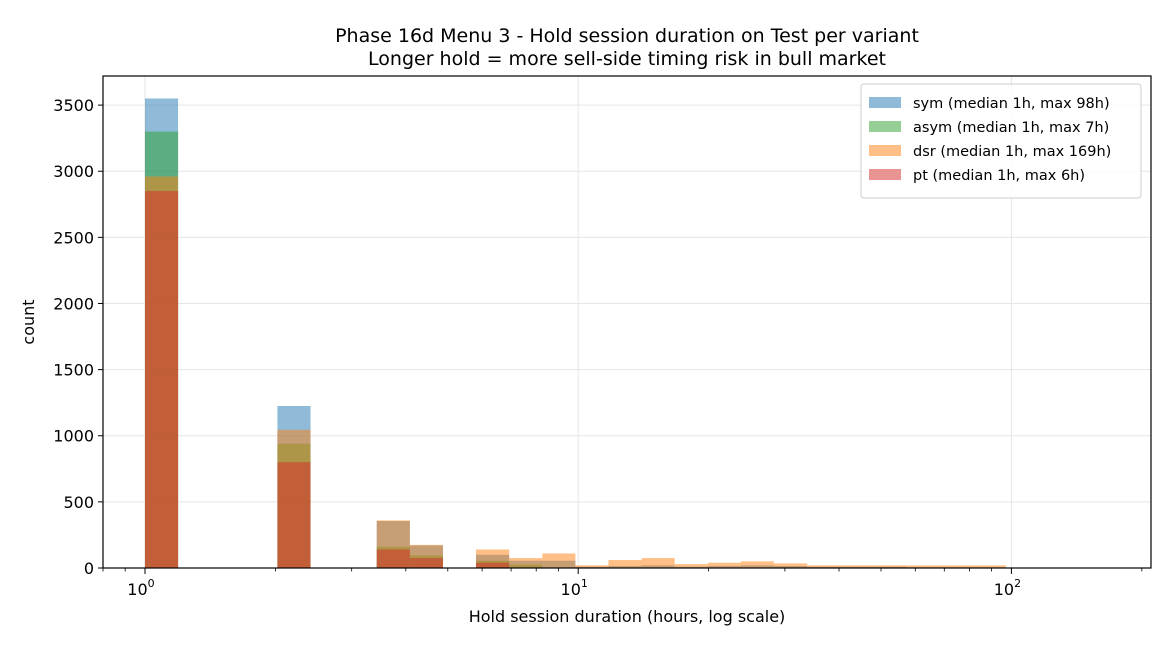  What do you see at coordinates (73, 105) in the screenshot?
I see `y-tick-label: 3500` at bounding box center [73, 105].